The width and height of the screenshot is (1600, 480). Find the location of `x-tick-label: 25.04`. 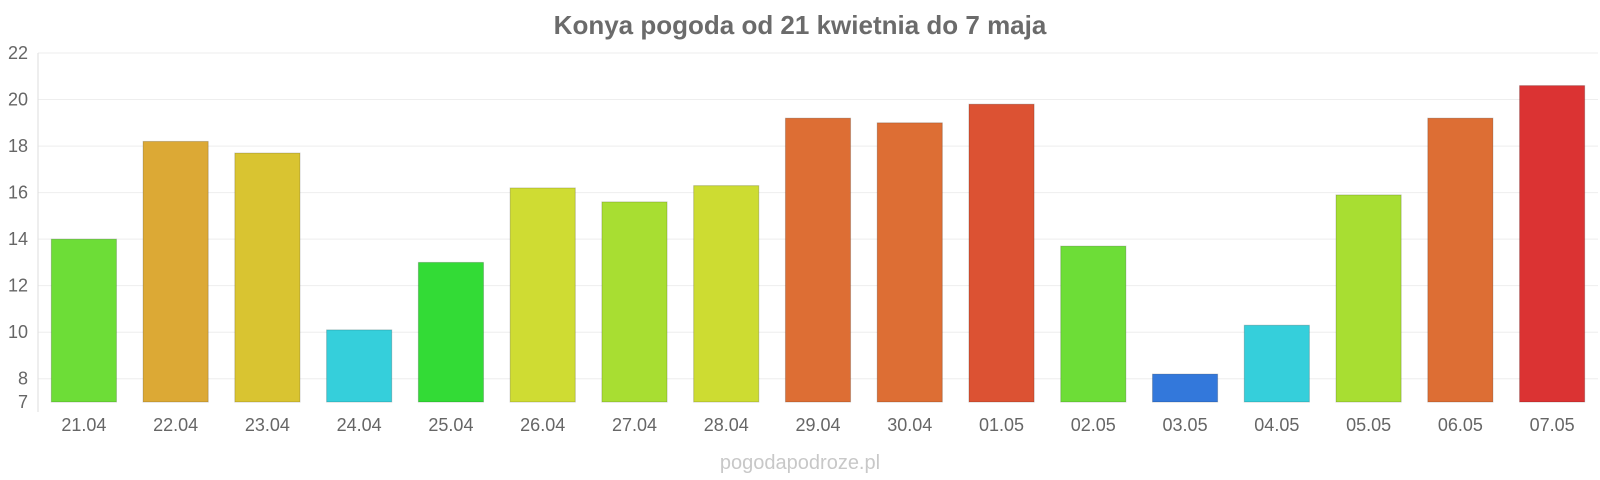

x-tick-label: 25.04 is located at coordinates (450, 425).